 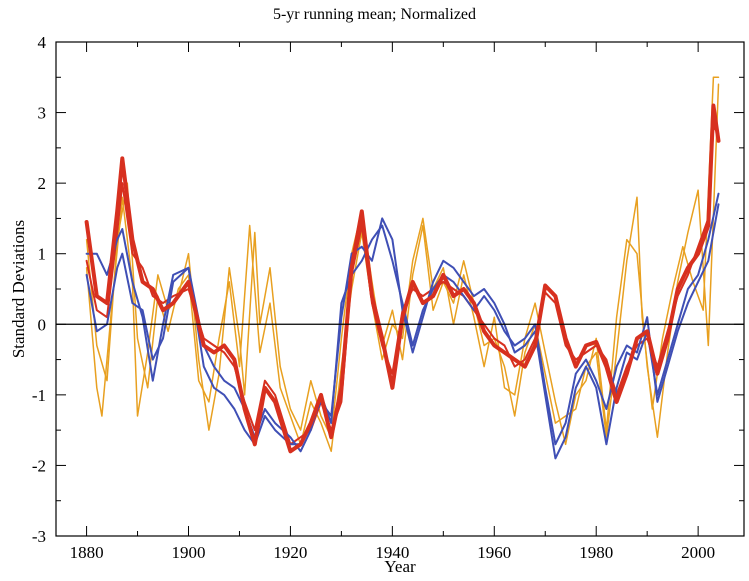 What do you see at coordinates (494, 552) in the screenshot?
I see `x-tick-label: 1960` at bounding box center [494, 552].